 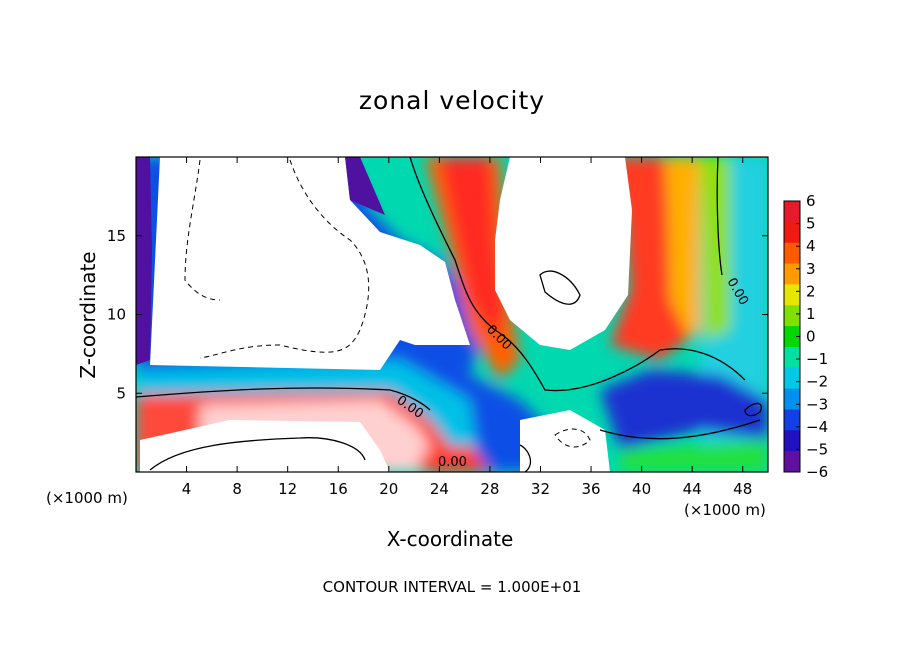 I want to click on colorbar-tick-label: 6, so click(x=811, y=201).